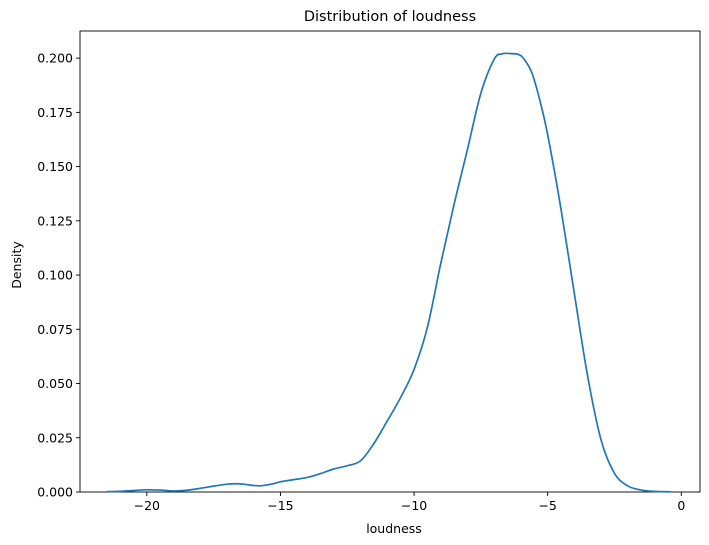  What do you see at coordinates (55, 220) in the screenshot?
I see `y-tick-label: 0.125` at bounding box center [55, 220].